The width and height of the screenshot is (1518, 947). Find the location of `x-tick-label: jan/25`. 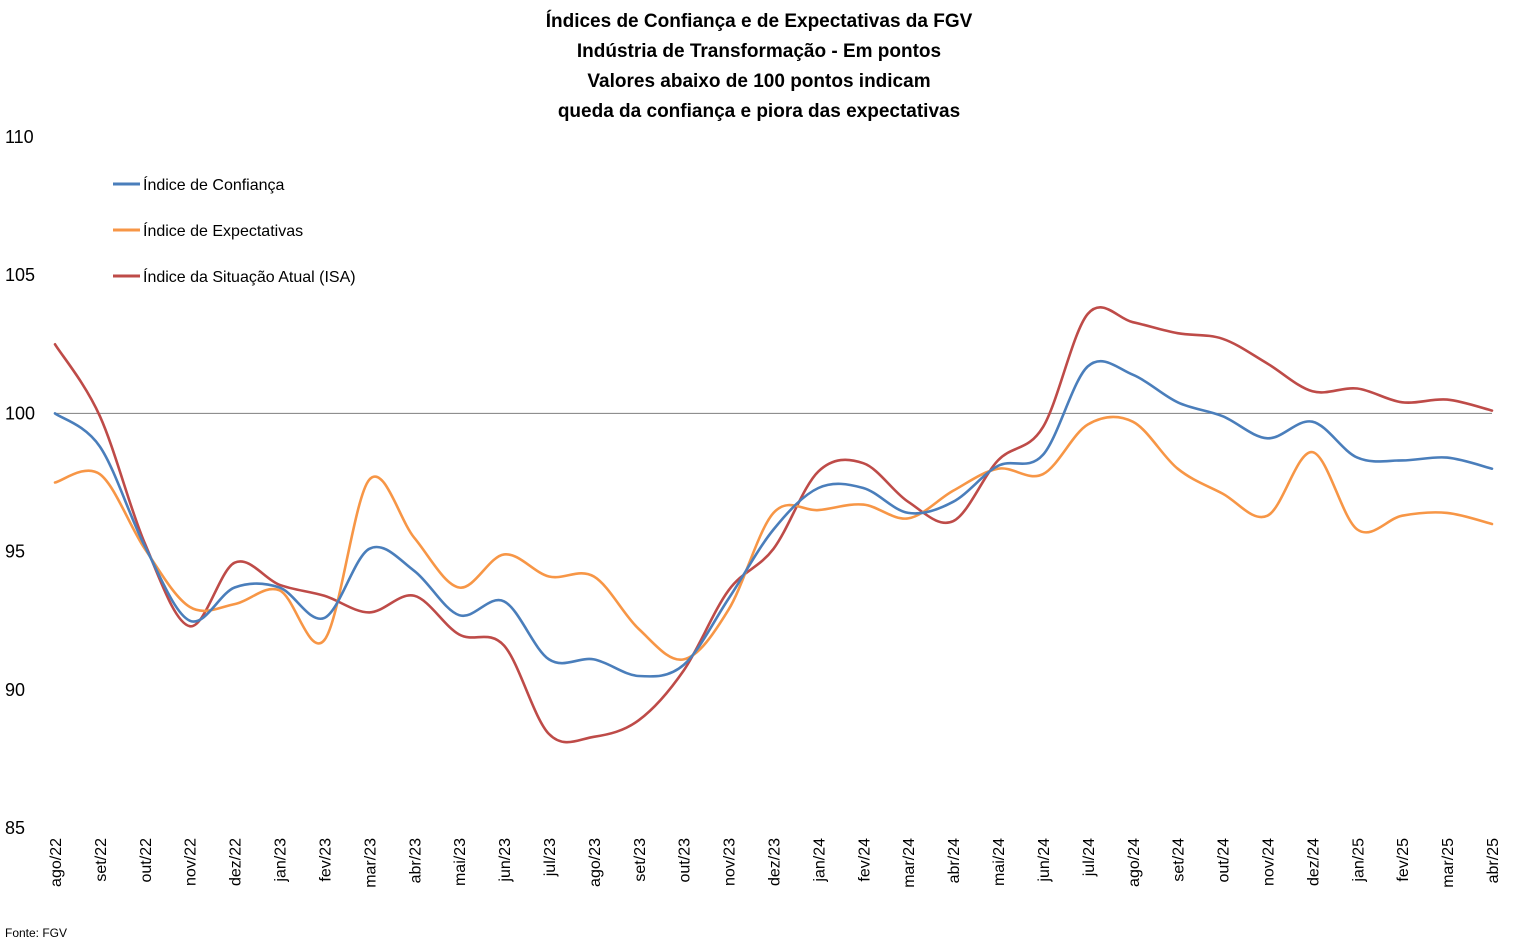

x-tick-label: jan/25 is located at coordinates (1358, 860).